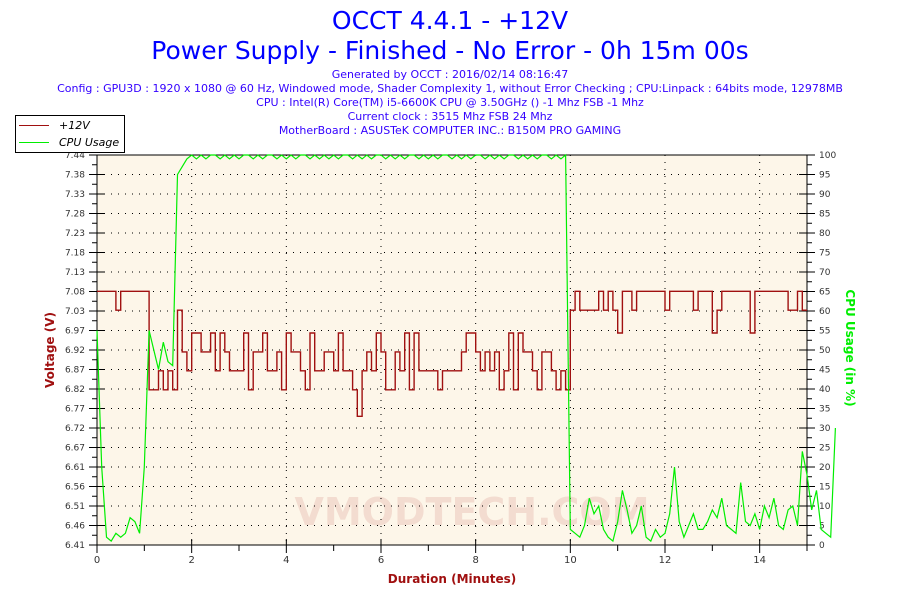 The height and width of the screenshot is (600, 900). Describe the element at coordinates (75, 390) in the screenshot. I see `y-tick-label: 6.82` at that location.